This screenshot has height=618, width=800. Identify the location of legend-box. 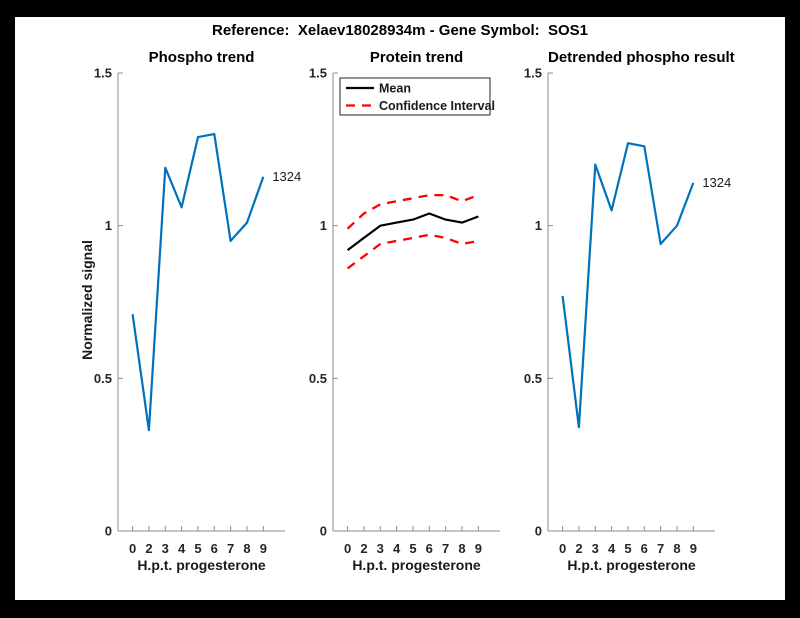
(415, 96).